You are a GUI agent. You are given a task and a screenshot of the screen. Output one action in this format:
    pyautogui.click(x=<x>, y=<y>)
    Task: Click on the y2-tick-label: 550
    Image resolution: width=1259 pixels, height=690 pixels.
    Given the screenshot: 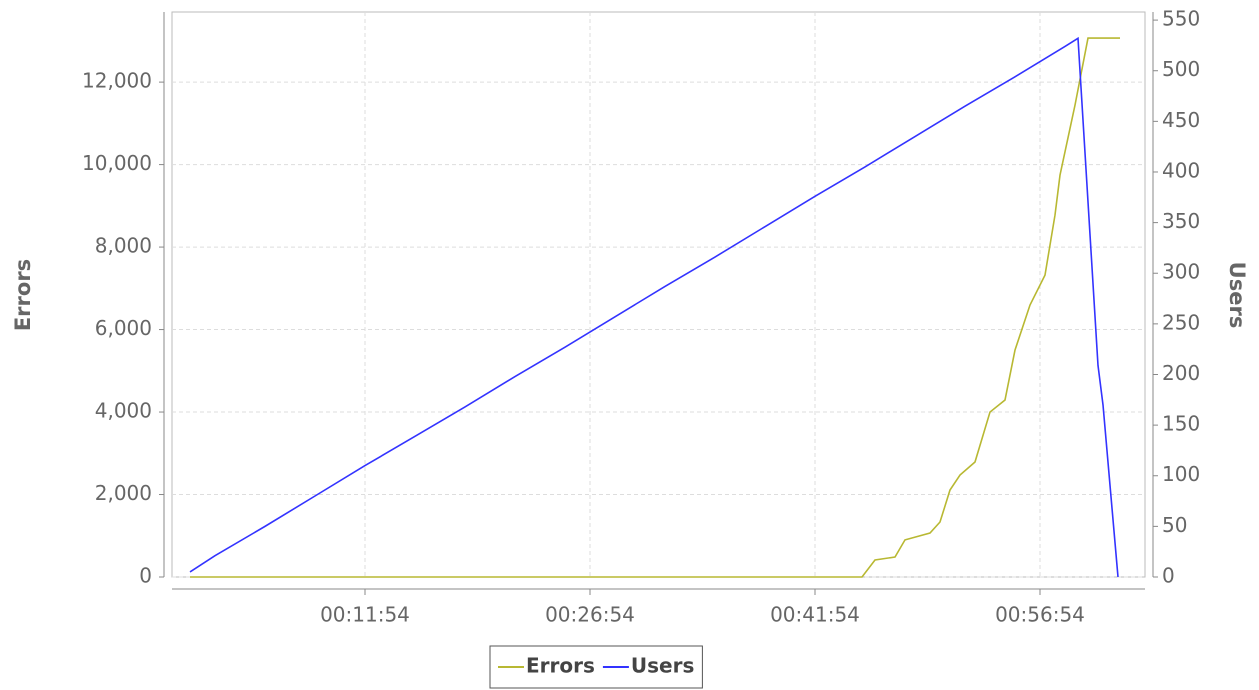 What is the action you would take?
    pyautogui.click(x=1181, y=19)
    